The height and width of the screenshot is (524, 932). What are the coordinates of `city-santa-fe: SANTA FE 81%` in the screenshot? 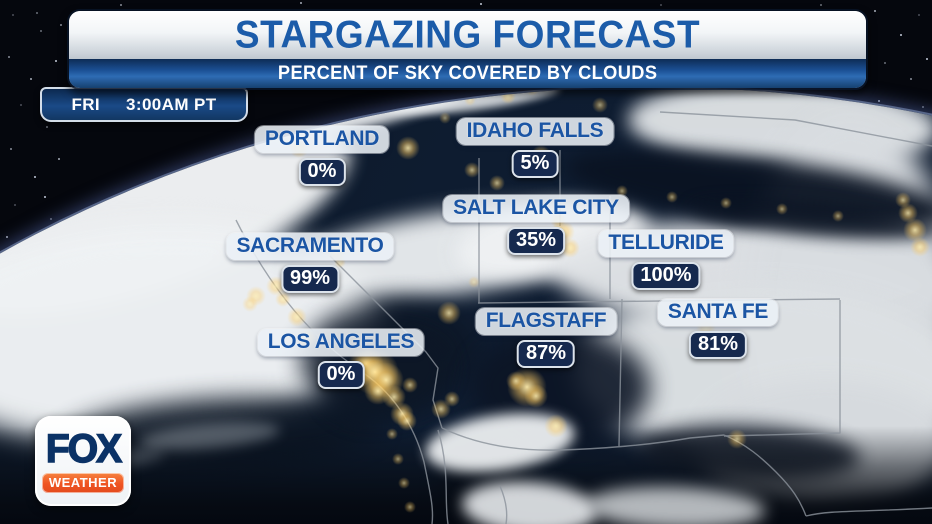 It's located at (718, 329).